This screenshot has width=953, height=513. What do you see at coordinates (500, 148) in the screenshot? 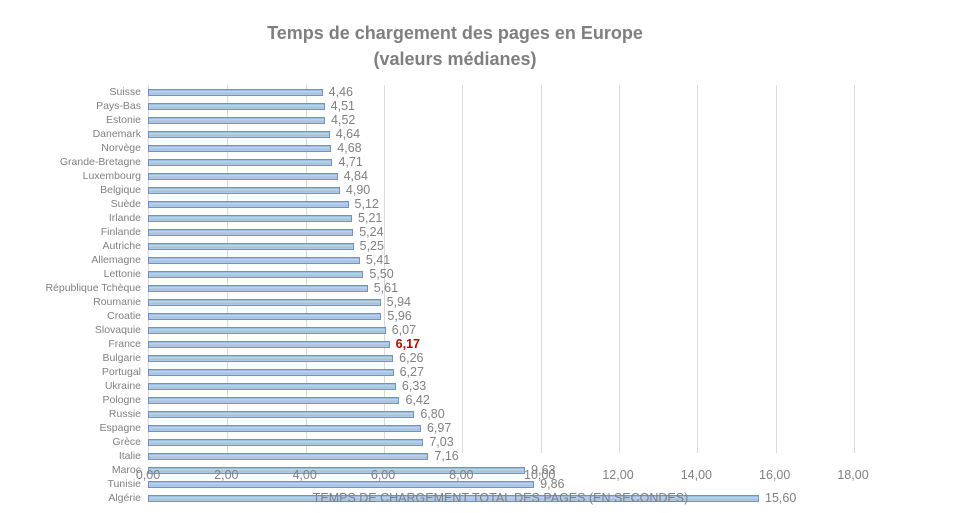
I see `bar-track: 4,68` at bounding box center [500, 148].